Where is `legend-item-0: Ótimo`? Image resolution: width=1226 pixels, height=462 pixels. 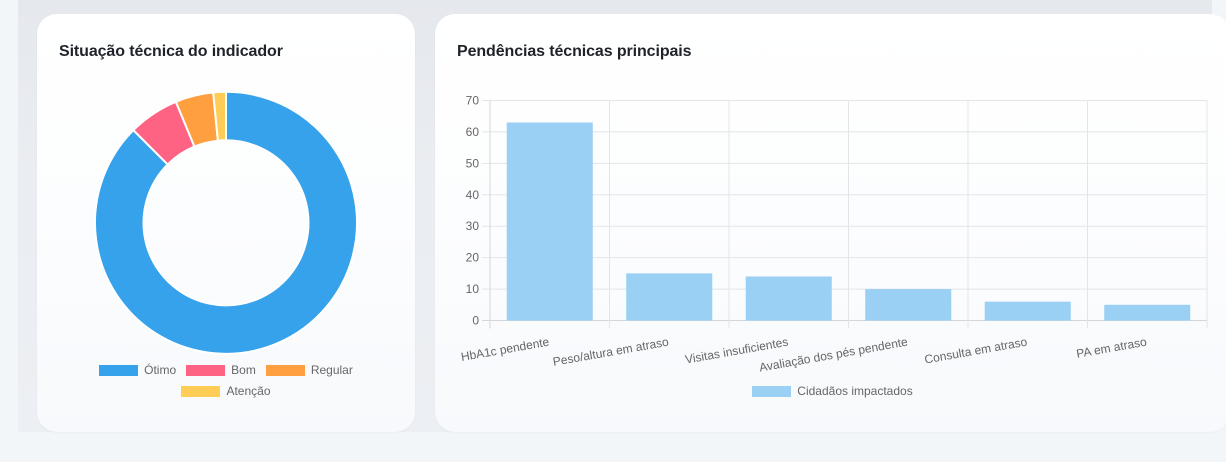
legend-item-0: Ótimo is located at coordinates (137, 370).